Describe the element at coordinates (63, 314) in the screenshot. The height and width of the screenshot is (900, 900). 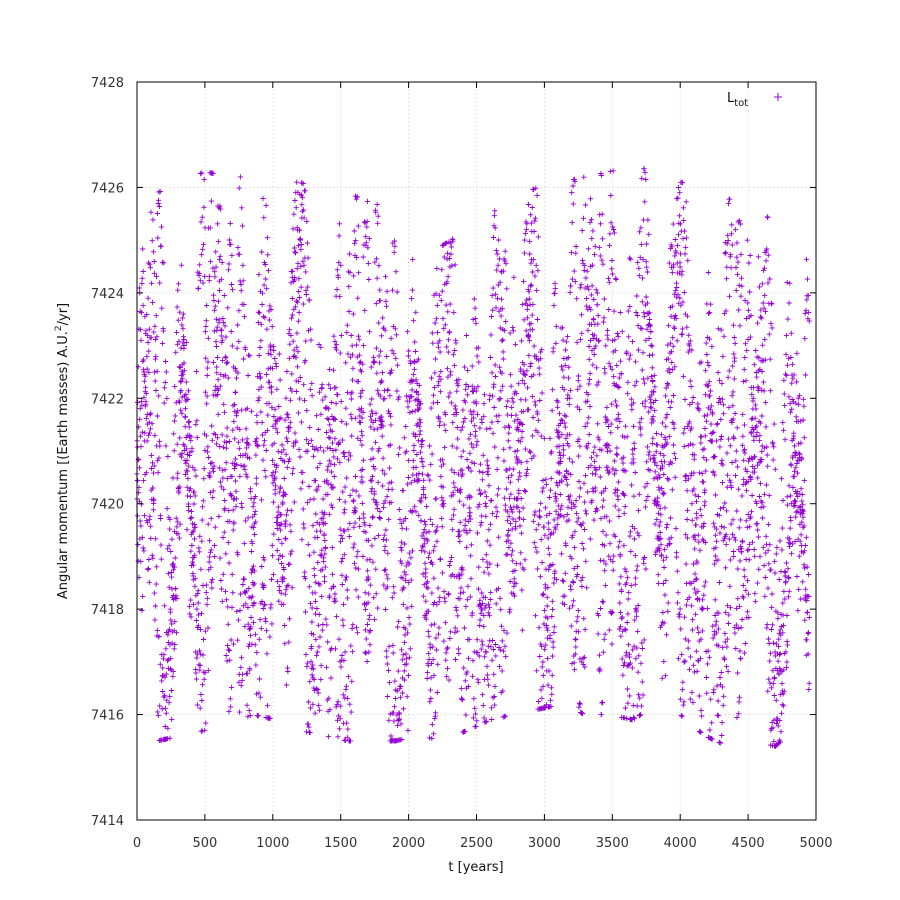
I see `y-axis-label-tail: /yr]` at that location.